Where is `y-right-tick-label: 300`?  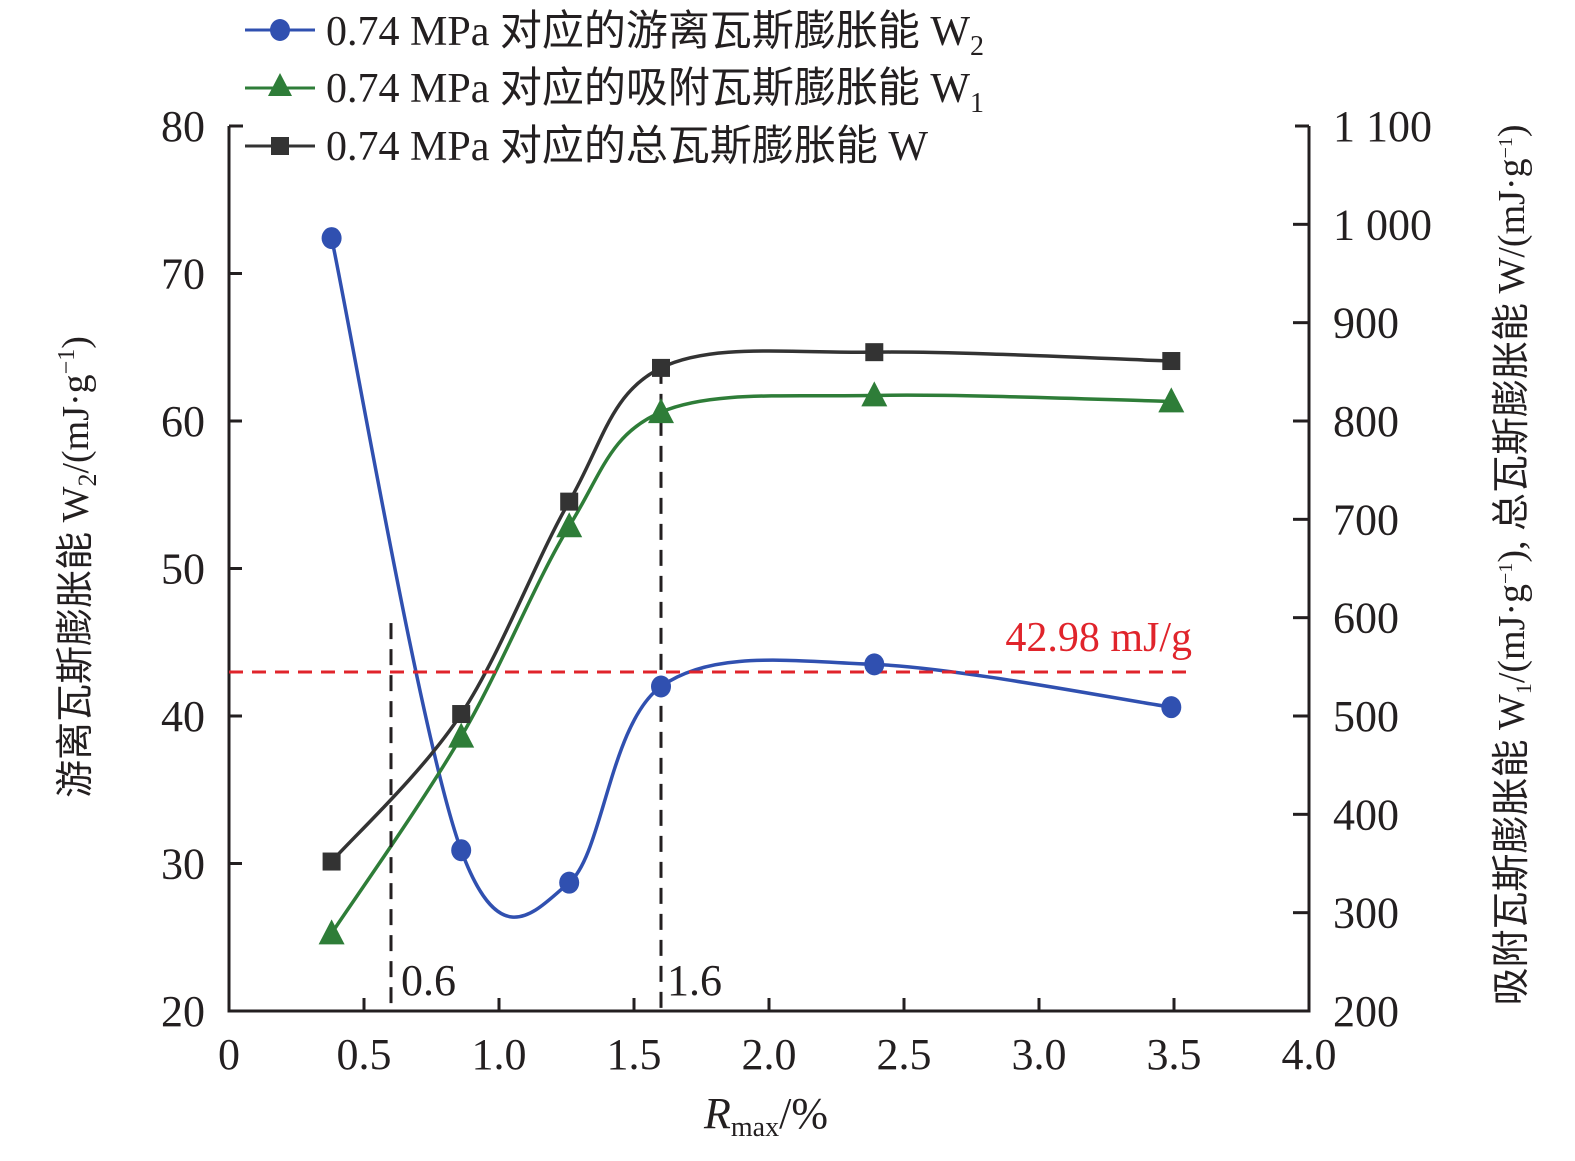 y-right-tick-label: 300 is located at coordinates (1366, 913).